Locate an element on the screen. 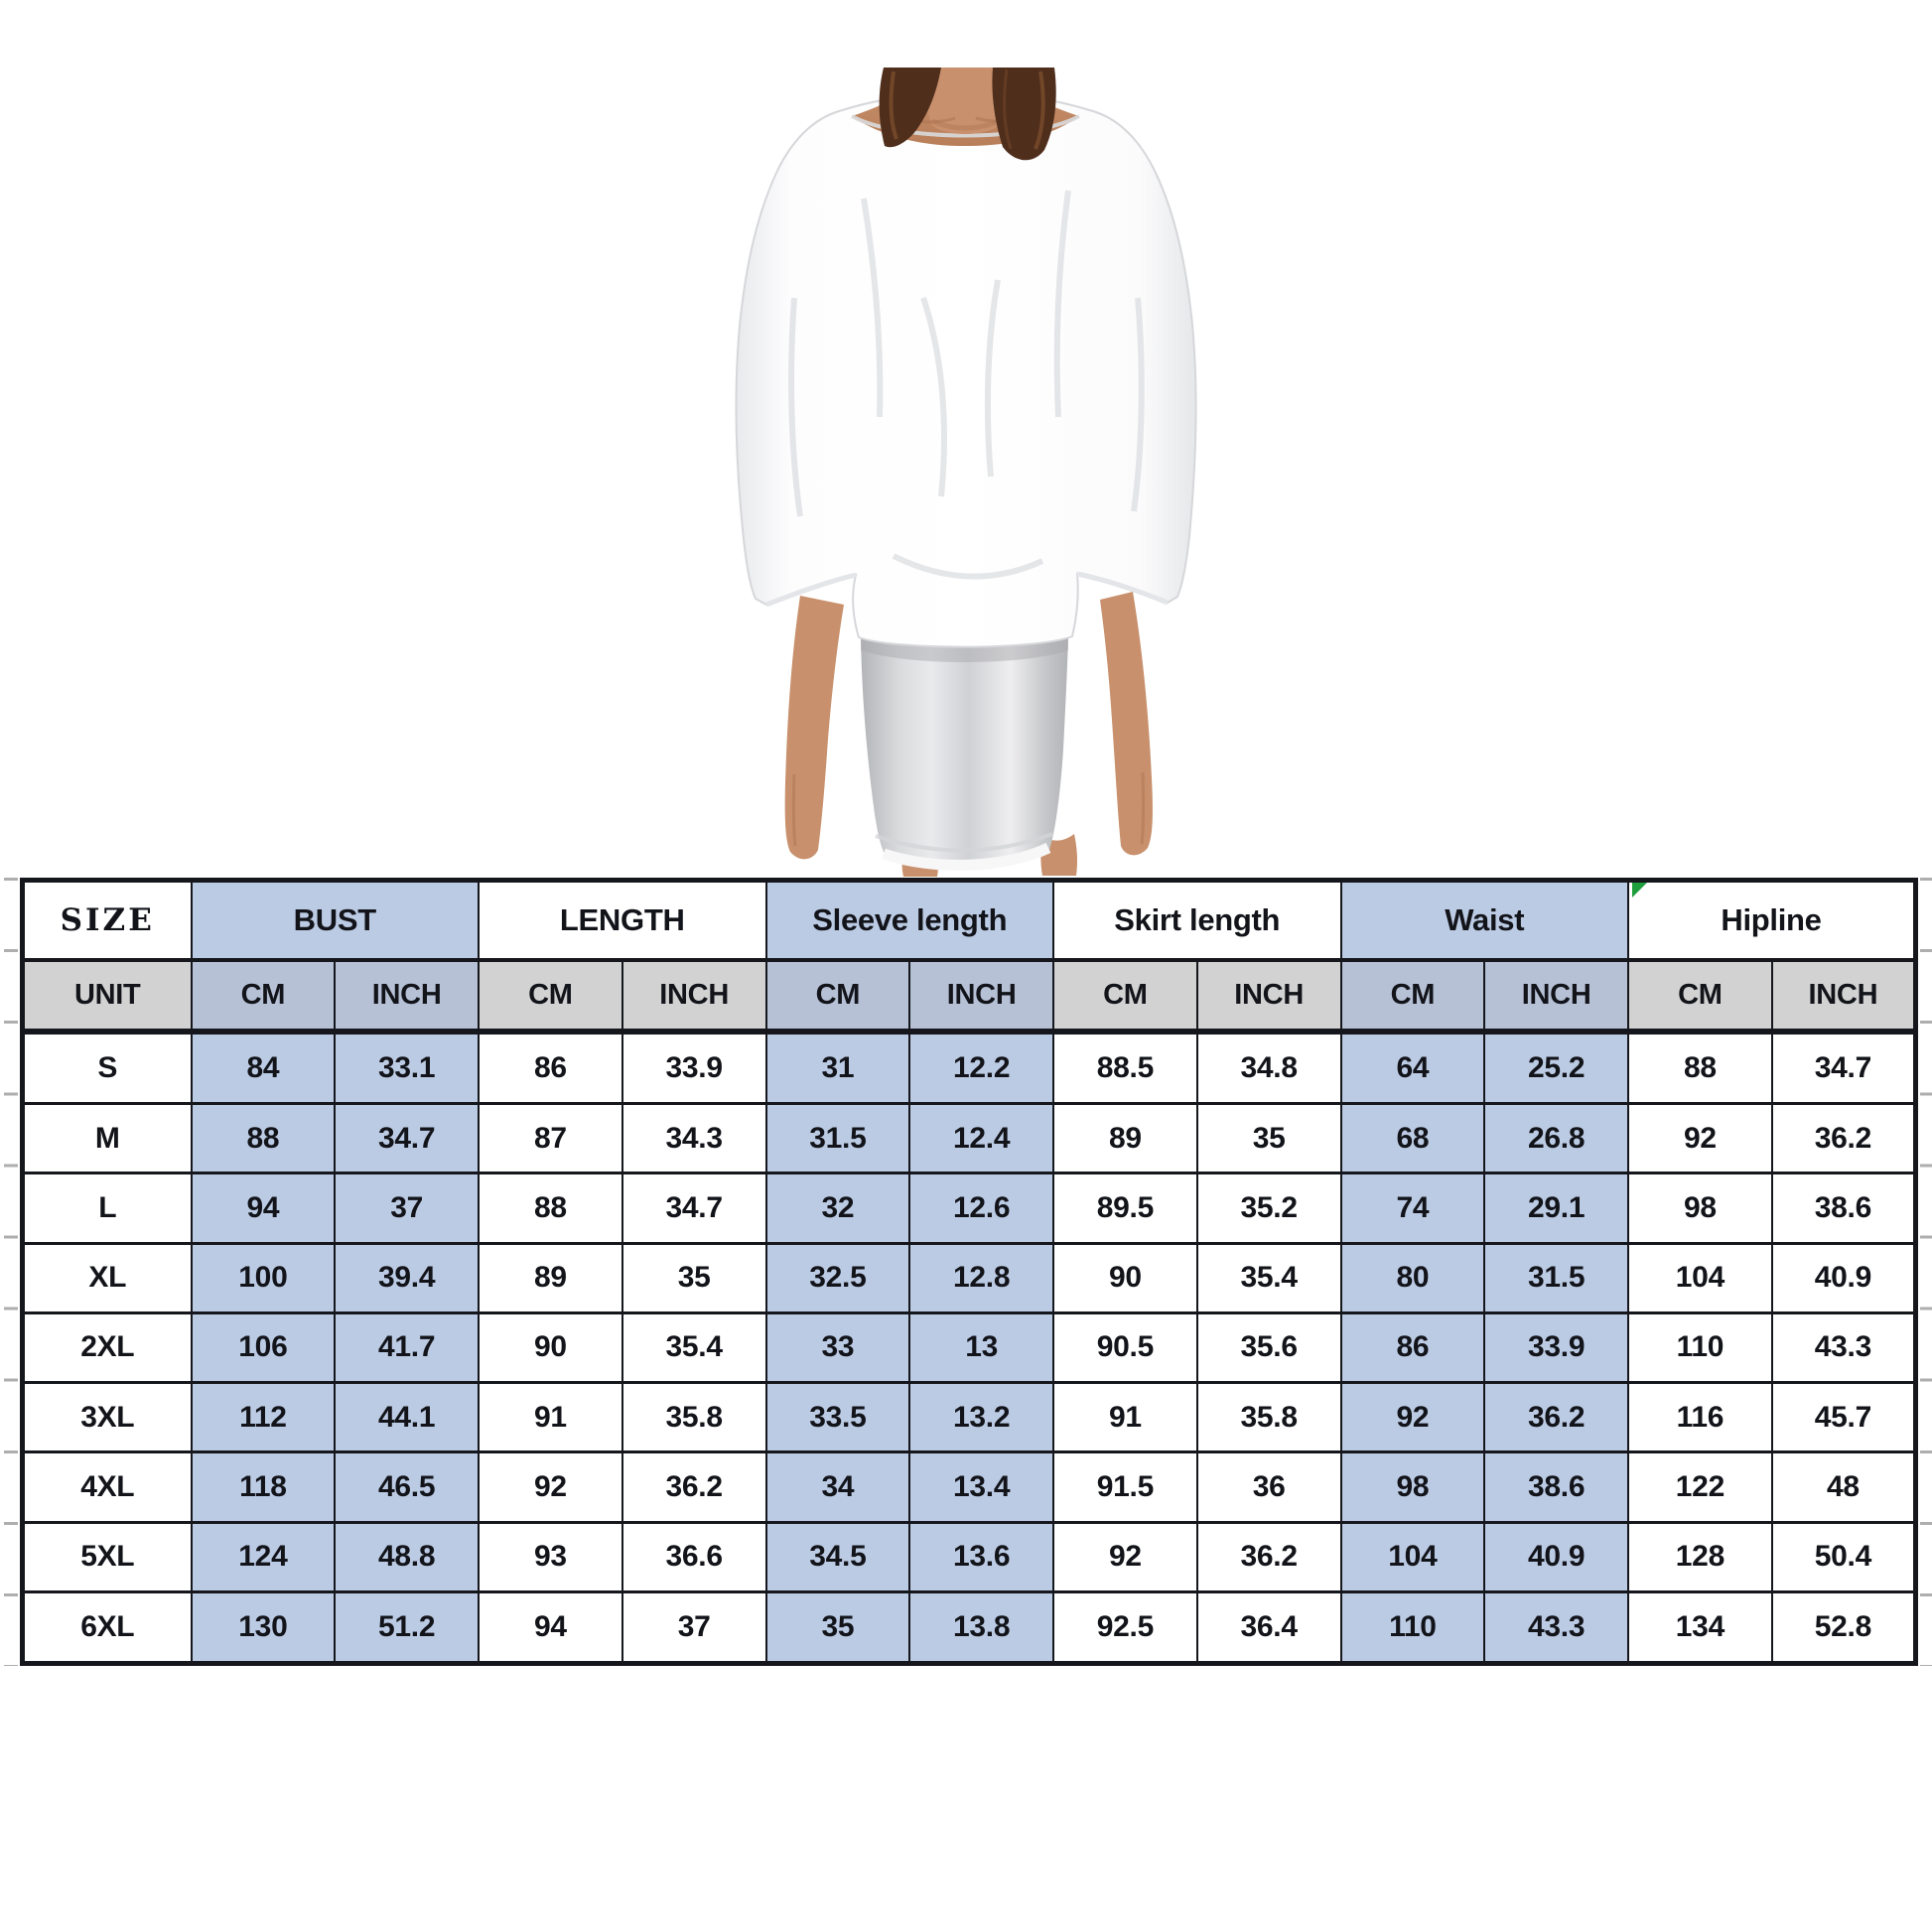 This screenshot has width=1932, height=1932. value-cell: 100 is located at coordinates (263, 1278).